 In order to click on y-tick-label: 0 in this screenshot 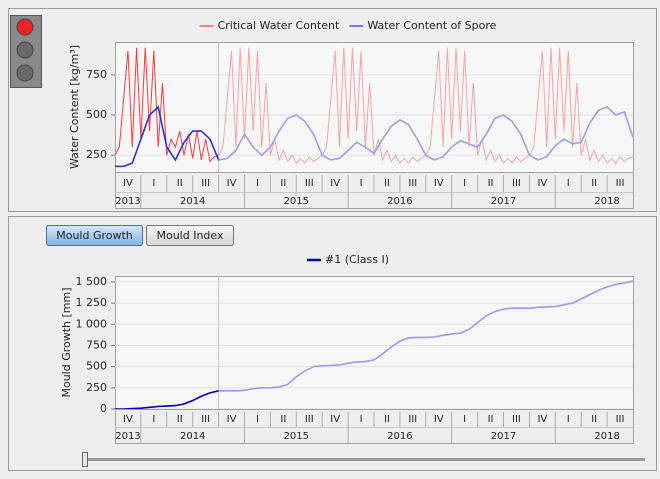, I will do `click(103, 408)`.